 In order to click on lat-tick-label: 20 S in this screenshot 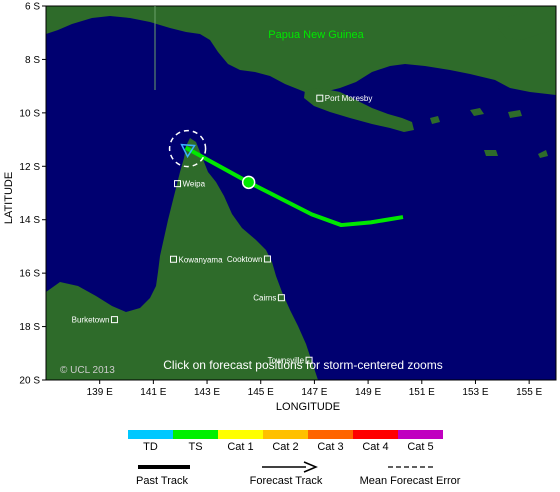, I will do `click(29, 381)`.